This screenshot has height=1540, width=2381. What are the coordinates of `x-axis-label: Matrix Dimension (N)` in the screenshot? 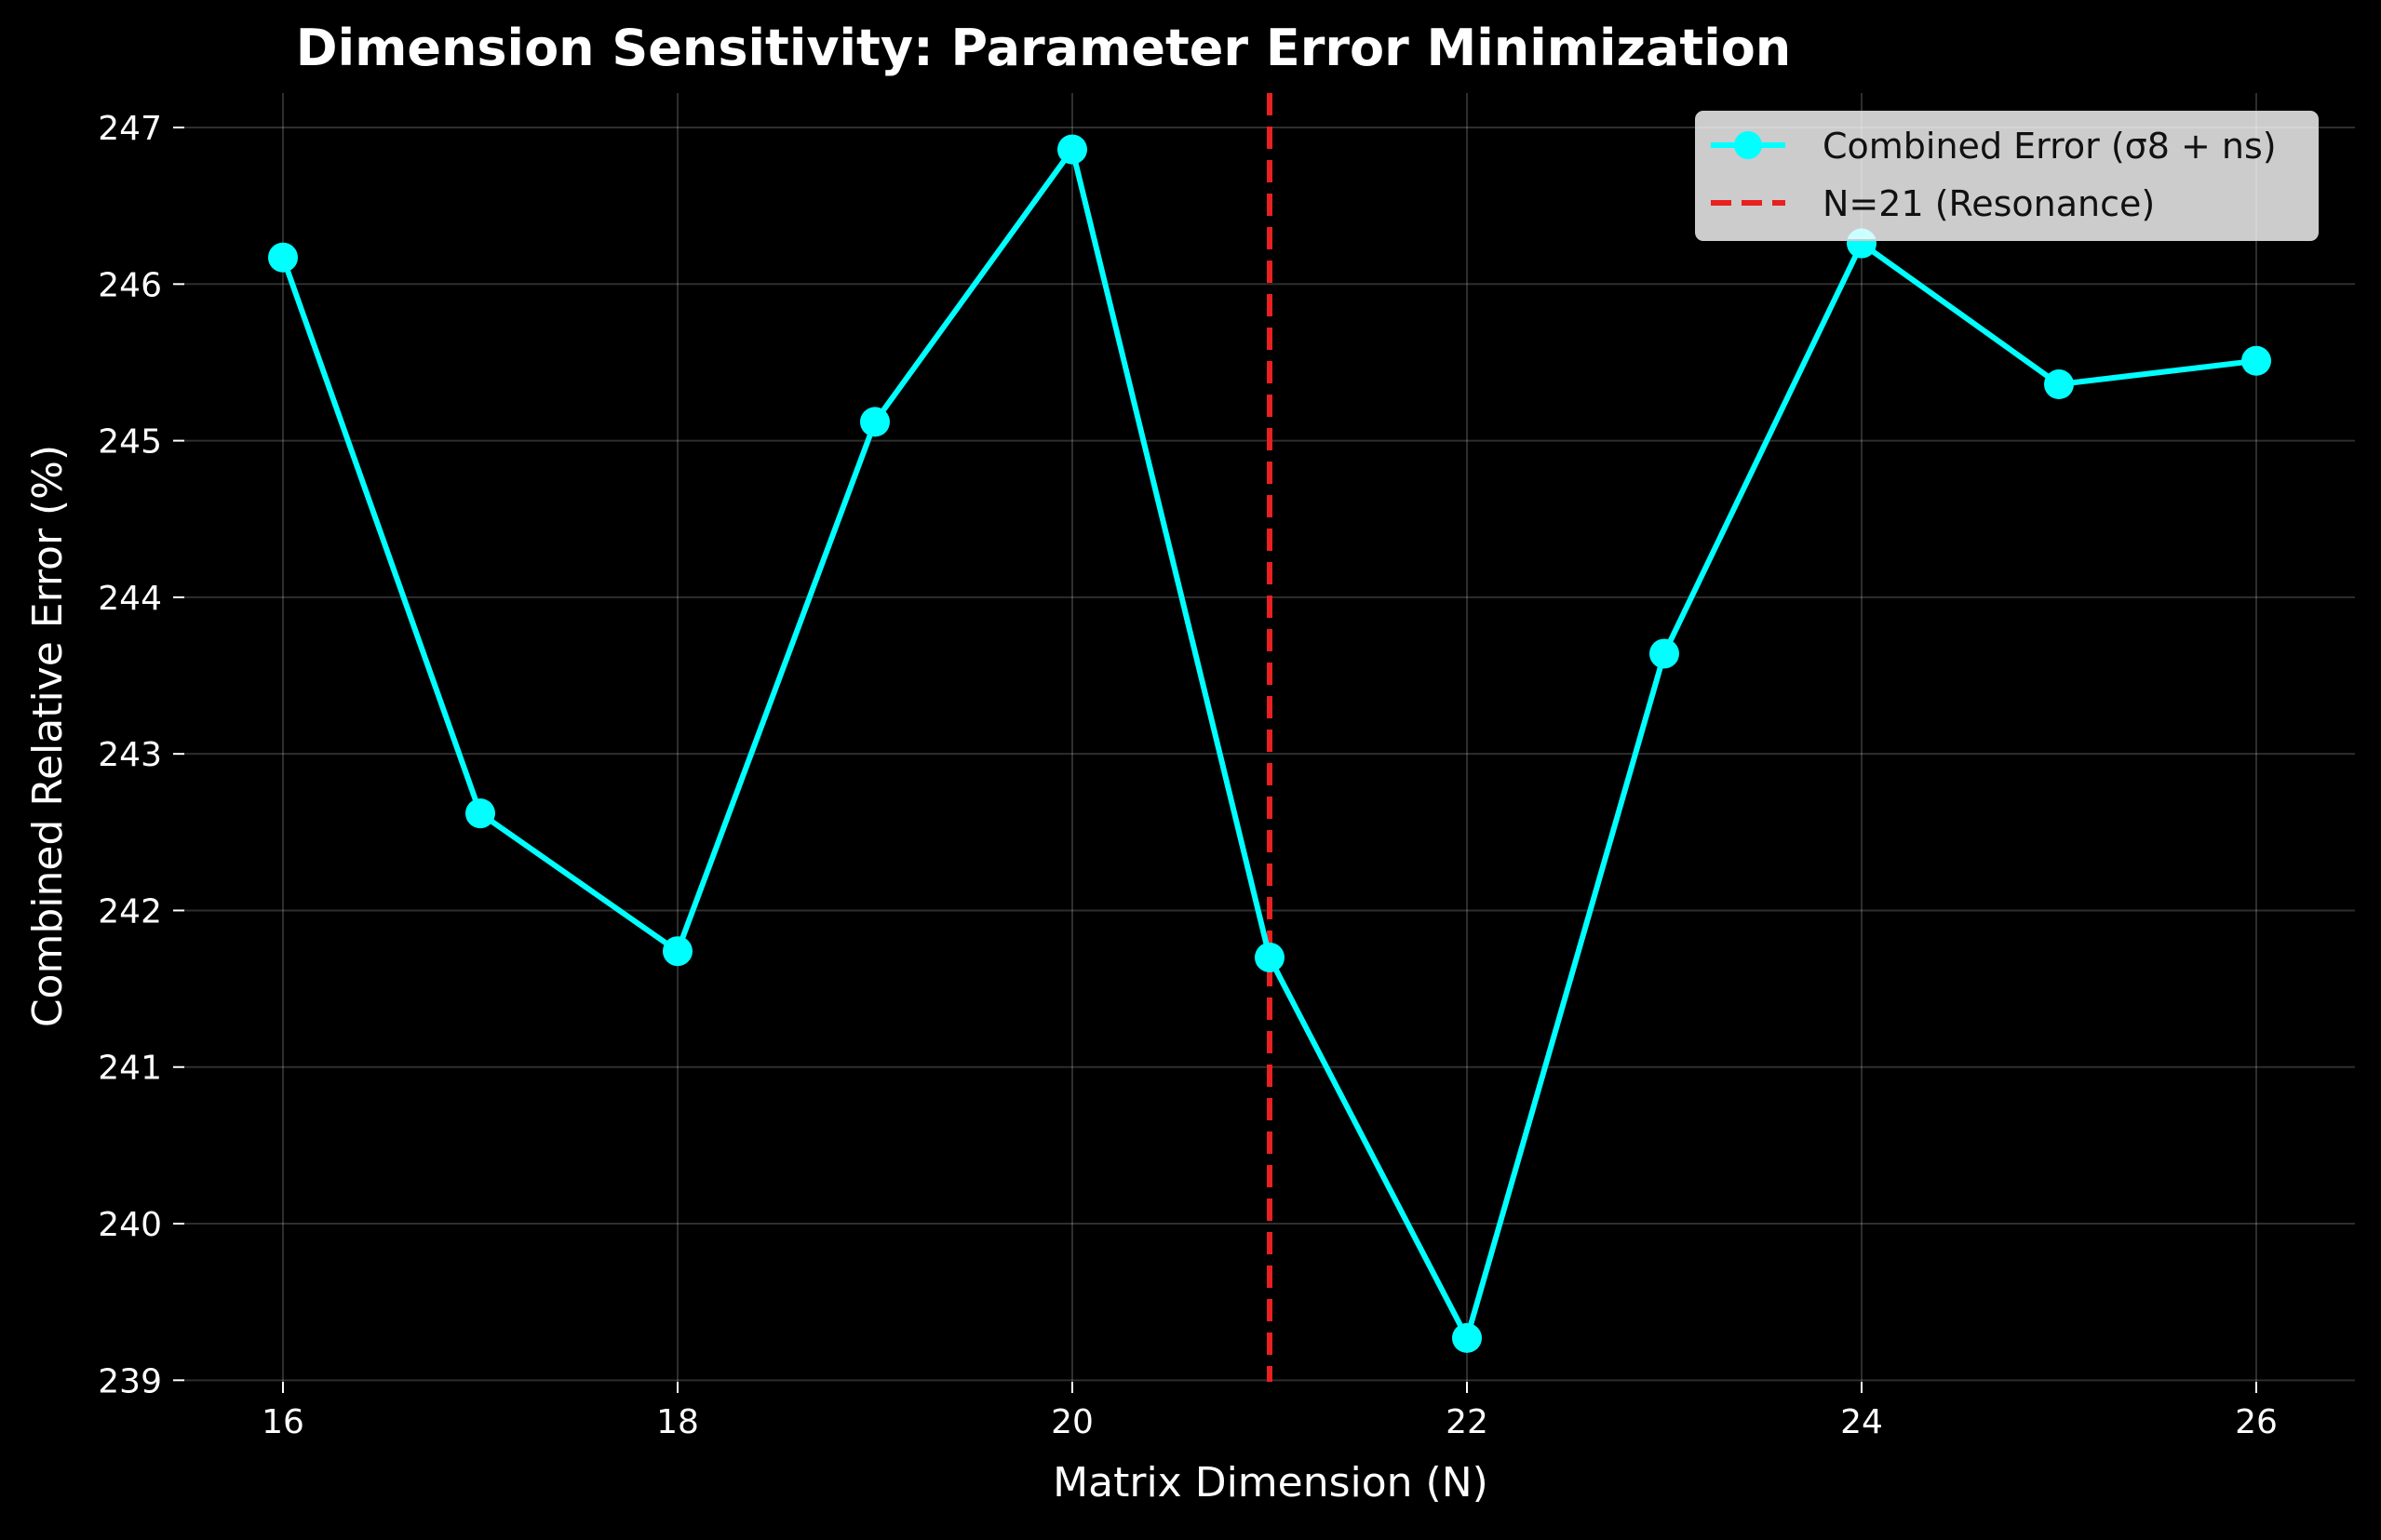 It's located at (1270, 1483).